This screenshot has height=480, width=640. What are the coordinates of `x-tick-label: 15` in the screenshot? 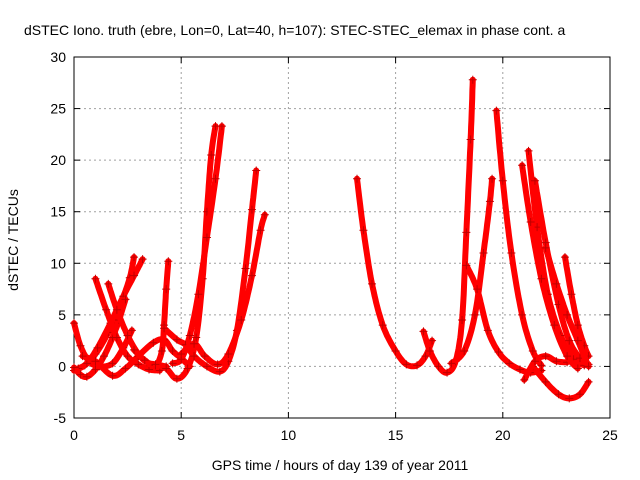 It's located at (396, 435).